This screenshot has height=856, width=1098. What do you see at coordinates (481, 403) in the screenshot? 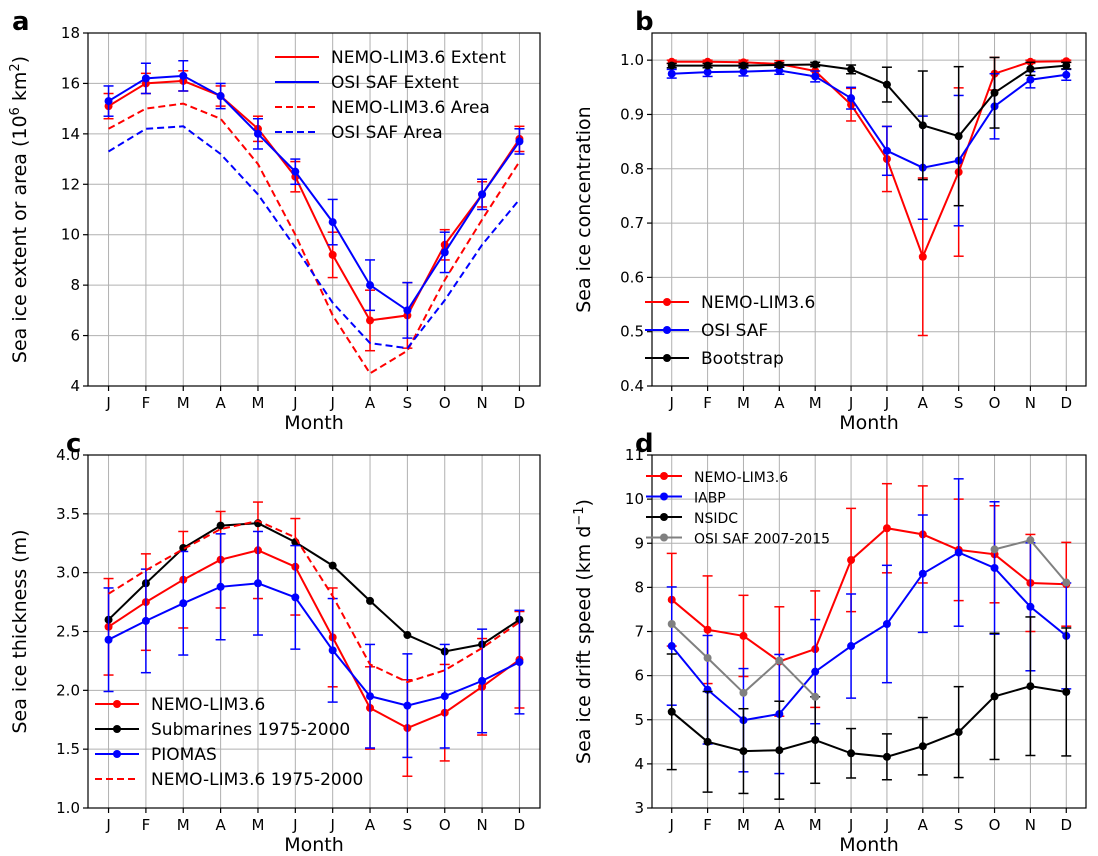
I see `x-tick-label: N` at bounding box center [481, 403].